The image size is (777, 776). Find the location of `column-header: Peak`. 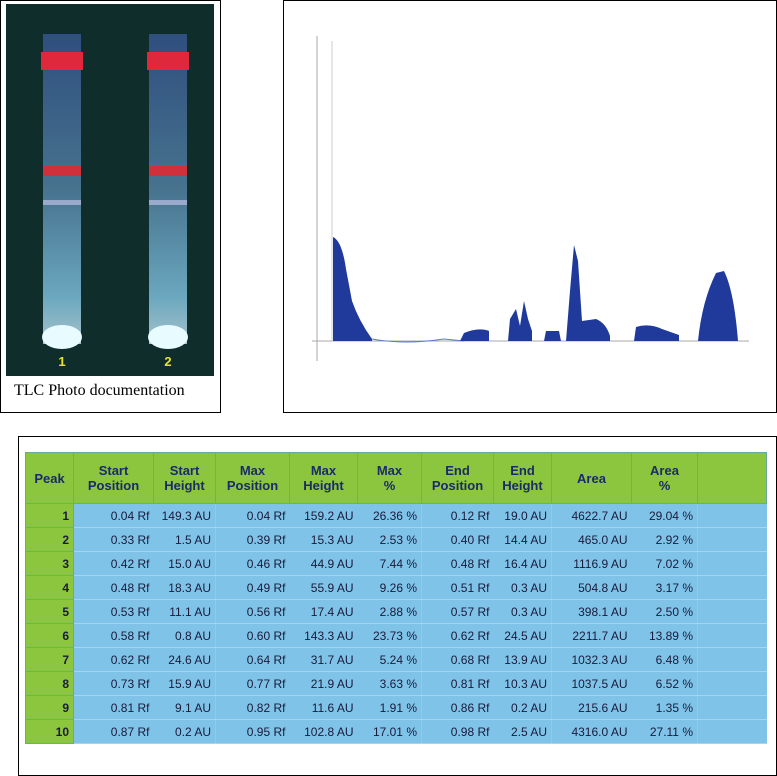

column-header: Peak is located at coordinates (49, 478).